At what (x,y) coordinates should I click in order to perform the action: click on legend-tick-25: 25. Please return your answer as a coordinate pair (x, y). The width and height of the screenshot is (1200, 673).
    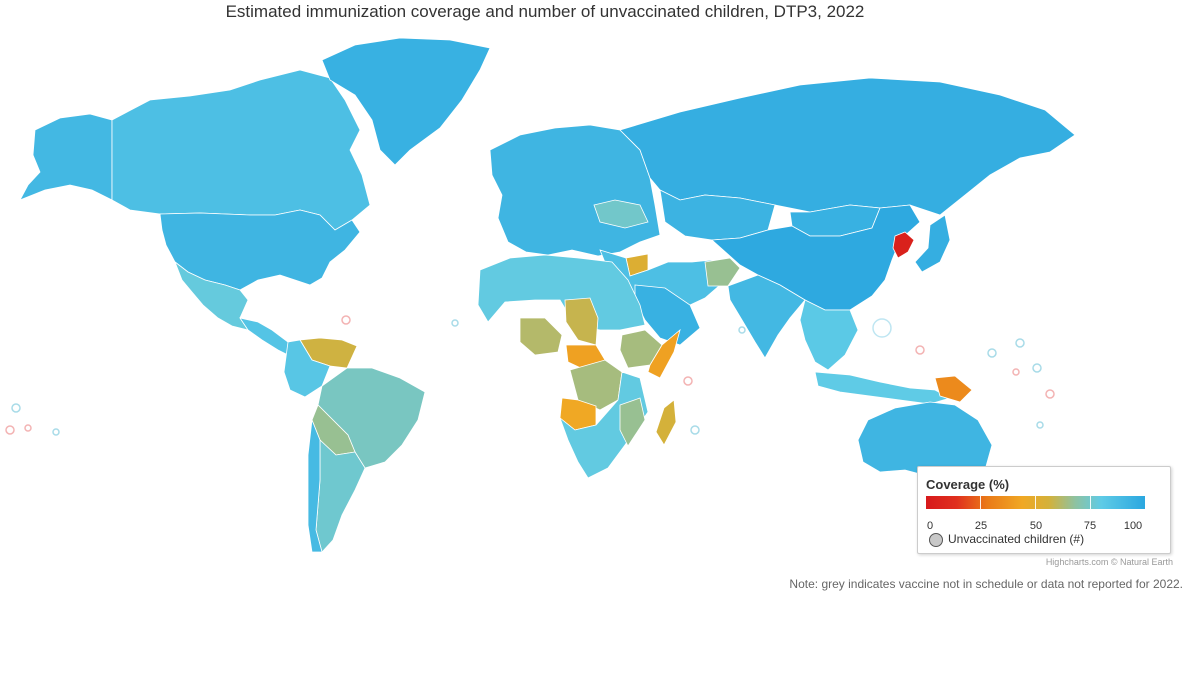
    Looking at the image, I should click on (981, 526).